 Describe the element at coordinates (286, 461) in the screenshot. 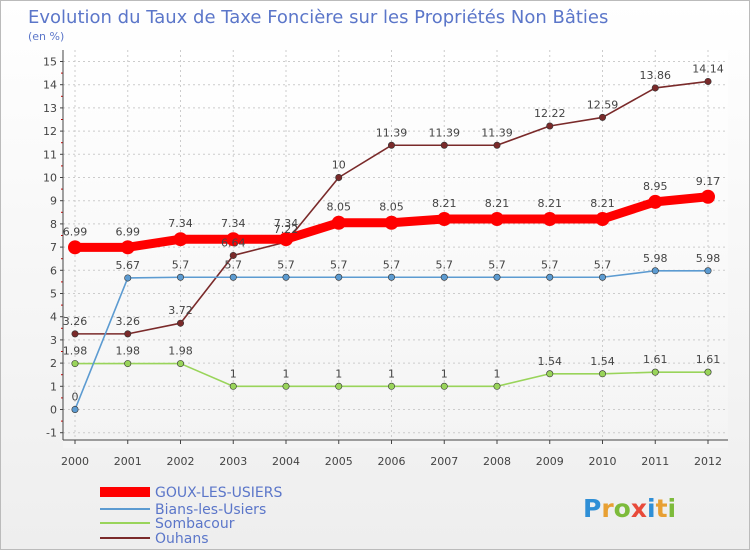

I see `x-tick-label: 2004` at that location.